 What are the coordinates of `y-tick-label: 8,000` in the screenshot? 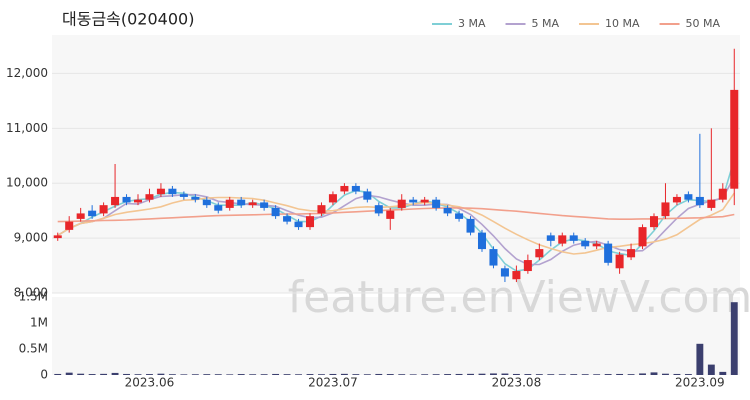 It's located at (31, 293).